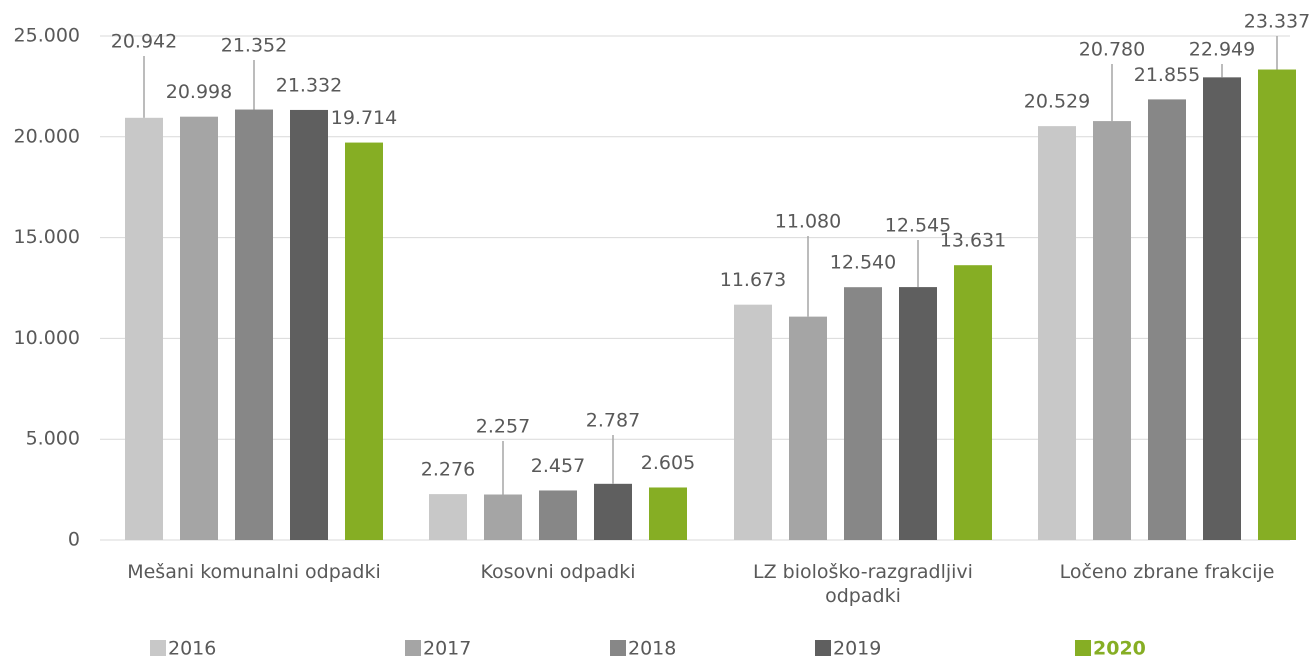 The width and height of the screenshot is (1310, 657). What do you see at coordinates (53, 439) in the screenshot?
I see `y-tick-label: 5.000` at bounding box center [53, 439].